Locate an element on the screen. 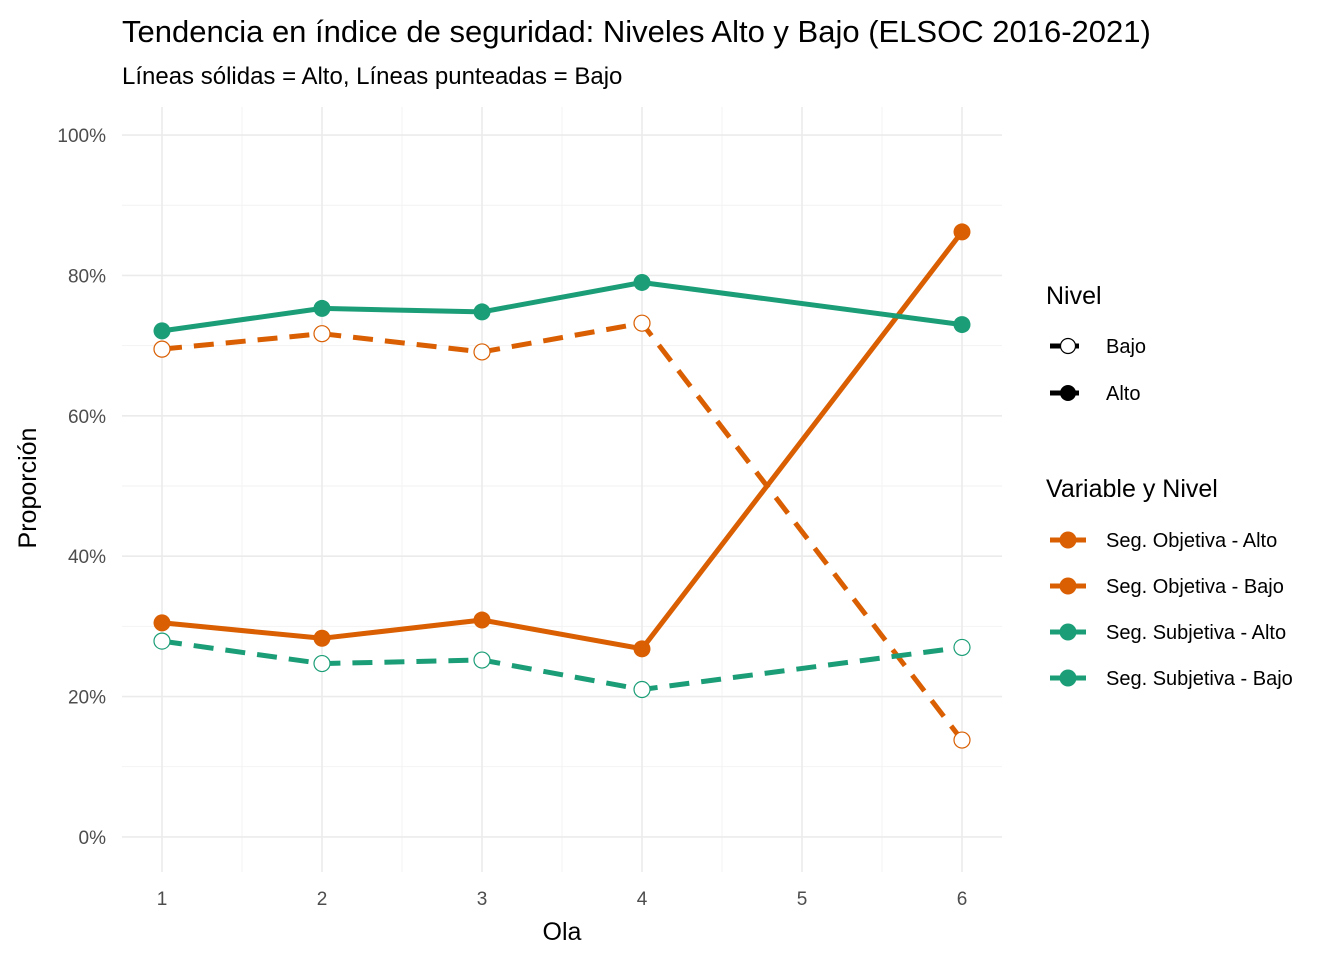 The height and width of the screenshot is (965, 1344). legend-variable-title: Variable y Nivel is located at coordinates (1132, 489).